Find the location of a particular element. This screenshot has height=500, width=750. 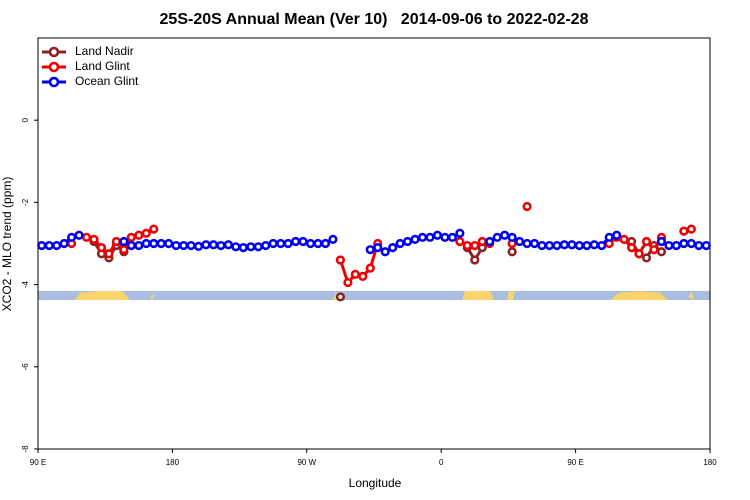

ocean-band is located at coordinates (374, 295).